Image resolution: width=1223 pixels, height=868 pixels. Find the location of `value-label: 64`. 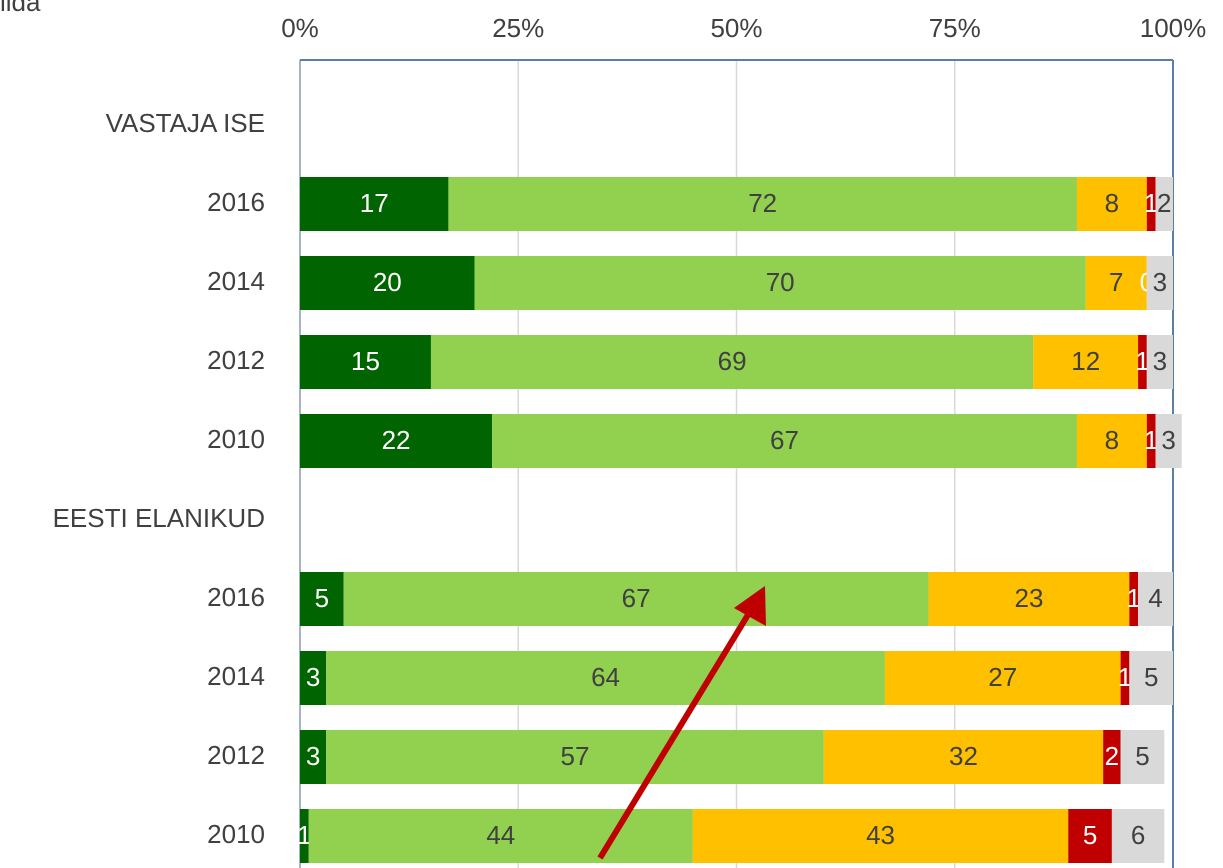

value-label: 64 is located at coordinates (605, 677).